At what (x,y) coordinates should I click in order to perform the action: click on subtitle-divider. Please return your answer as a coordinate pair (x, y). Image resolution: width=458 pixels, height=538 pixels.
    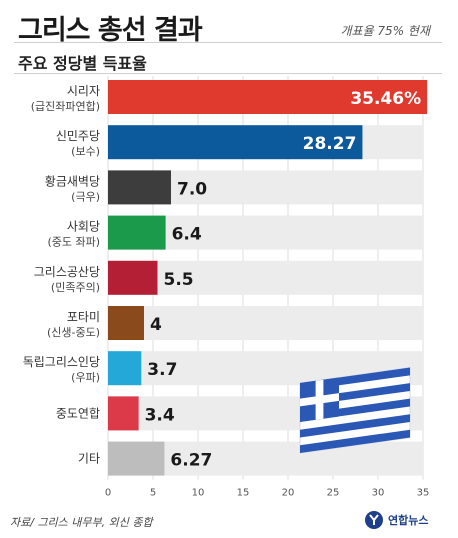
    Looking at the image, I should click on (228, 73).